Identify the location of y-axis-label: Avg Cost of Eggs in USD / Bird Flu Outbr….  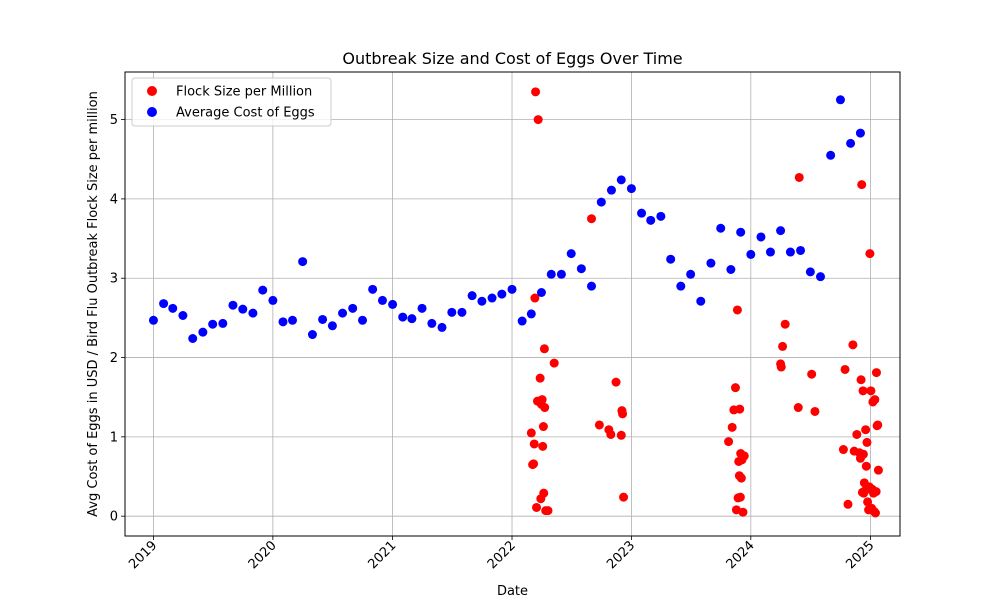
(93, 304).